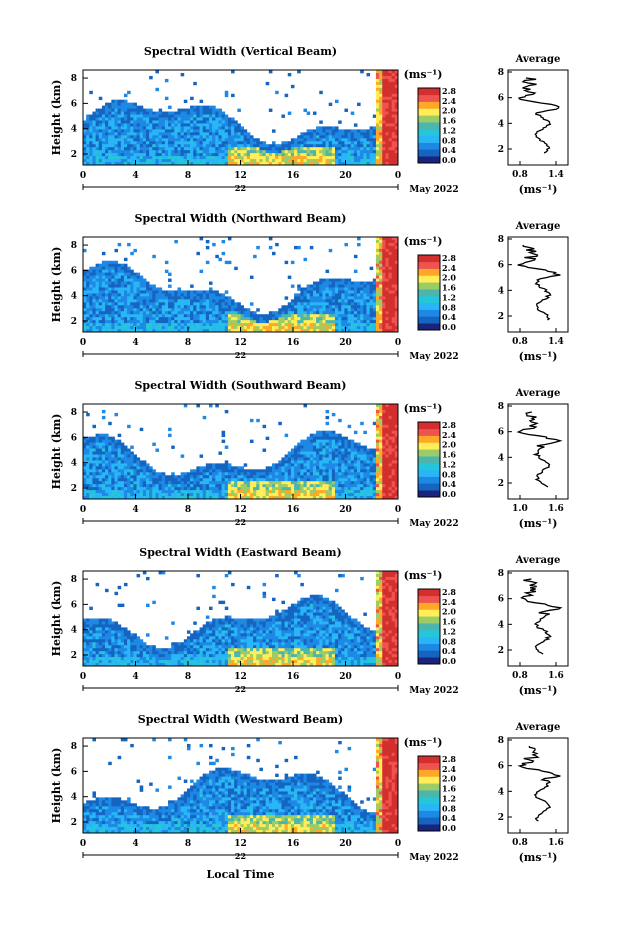 The height and width of the screenshot is (929, 618). What do you see at coordinates (449, 130) in the screenshot?
I see `colorbar-tick-label: 1.2` at bounding box center [449, 130].